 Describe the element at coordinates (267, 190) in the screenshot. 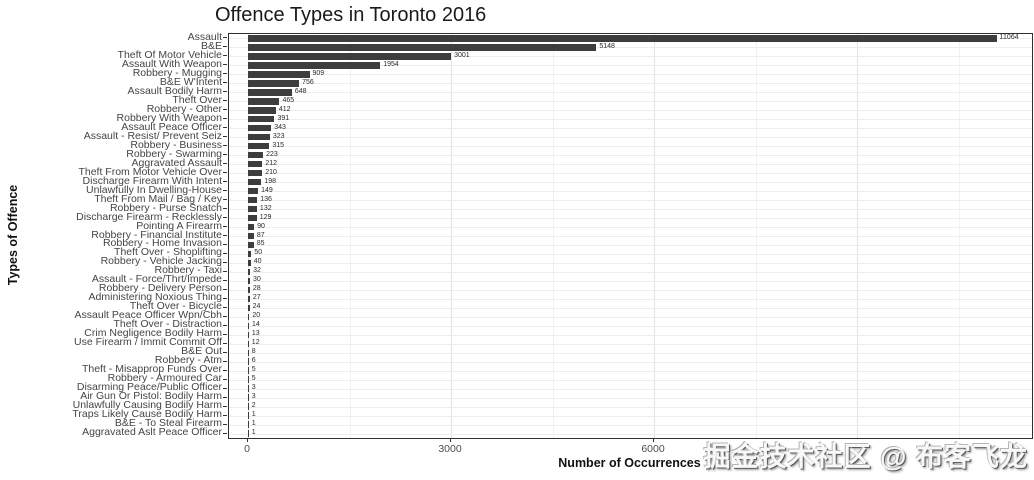

I see `bar-value-label: 149` at that location.